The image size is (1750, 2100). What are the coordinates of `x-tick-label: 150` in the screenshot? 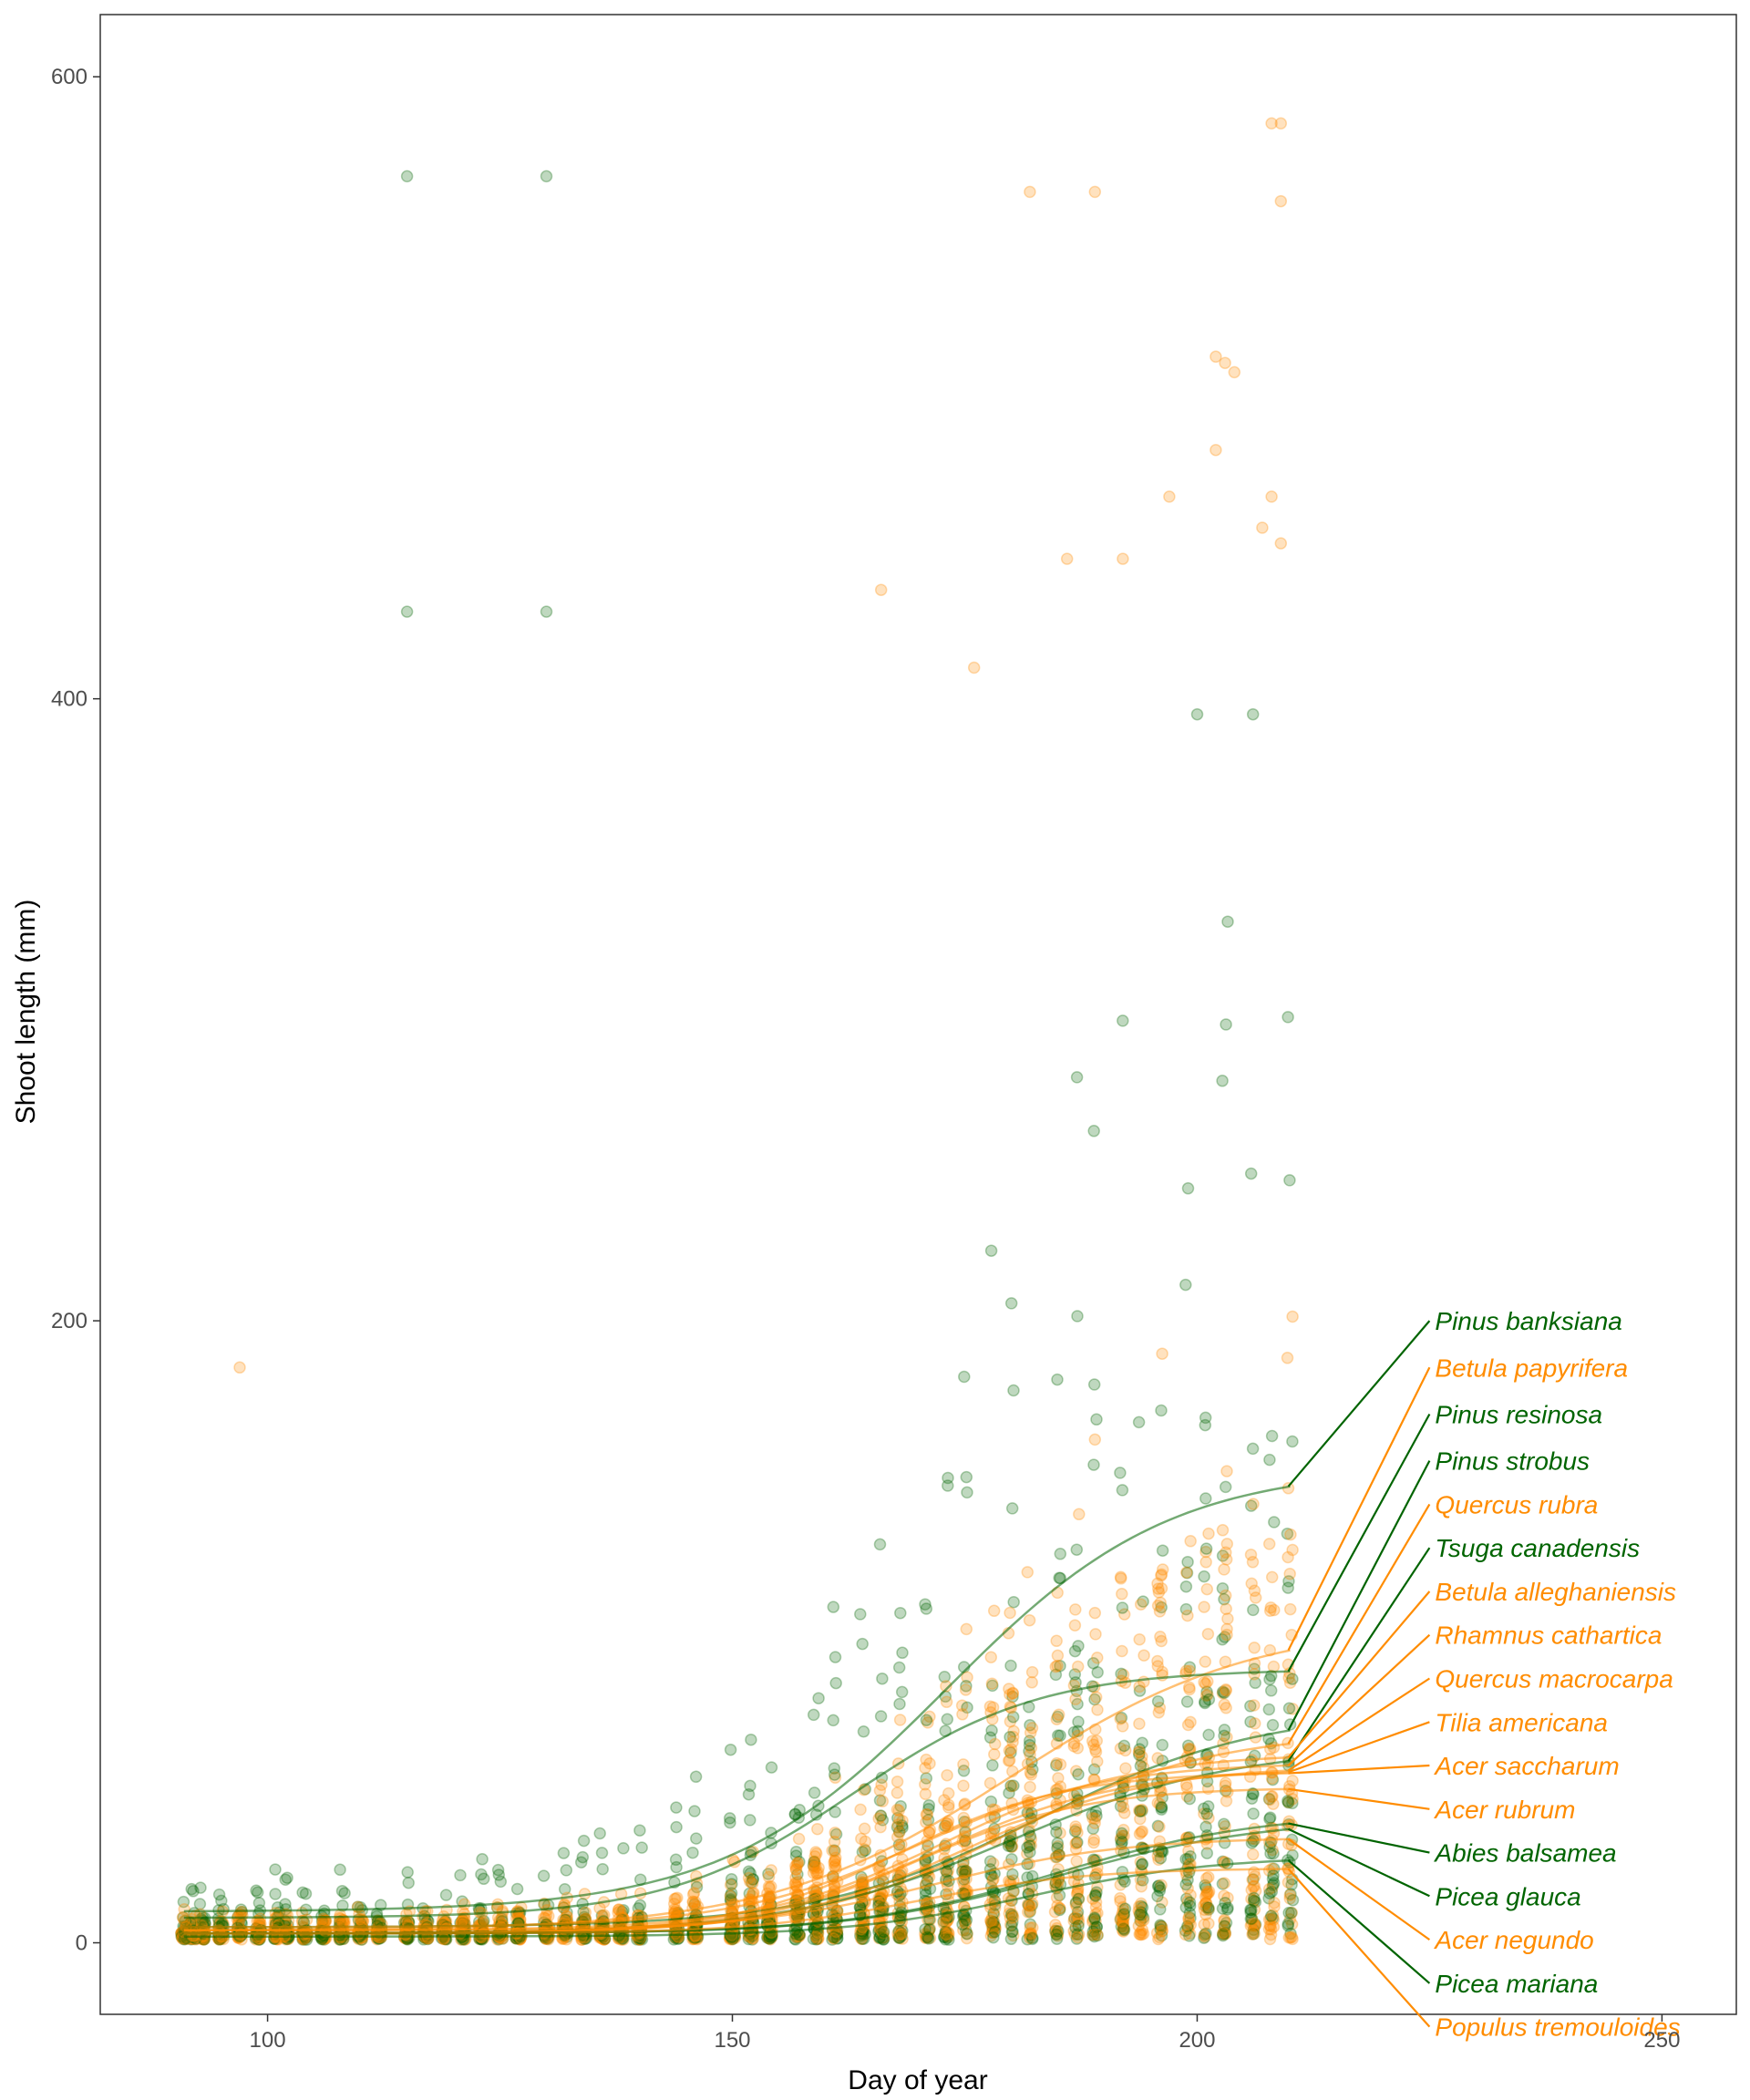 It's located at (732, 2041).